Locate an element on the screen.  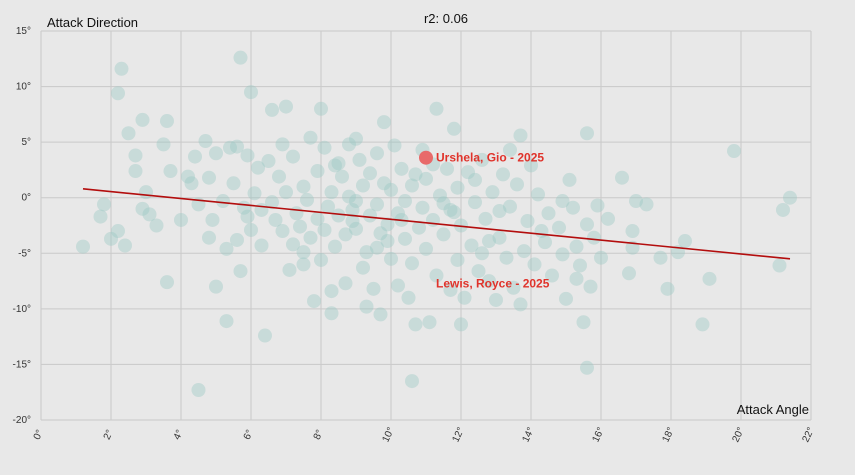
y-tick-label: 0° is located at coordinates (26, 198).